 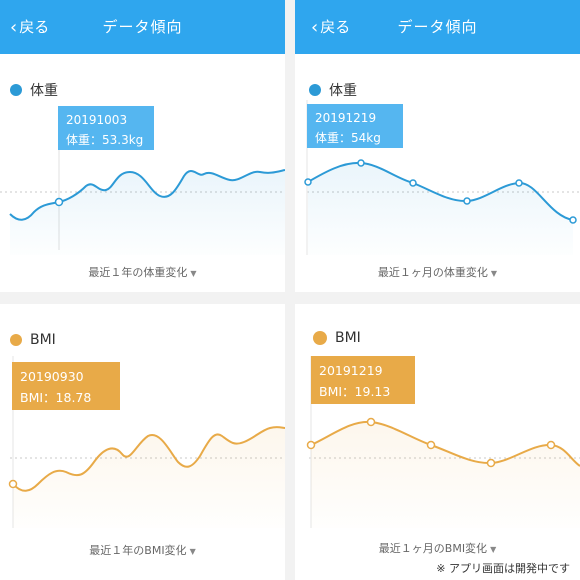 I want to click on period-selector: 最近１ヶ月のBMI変化 ▼, so click(x=437, y=548).